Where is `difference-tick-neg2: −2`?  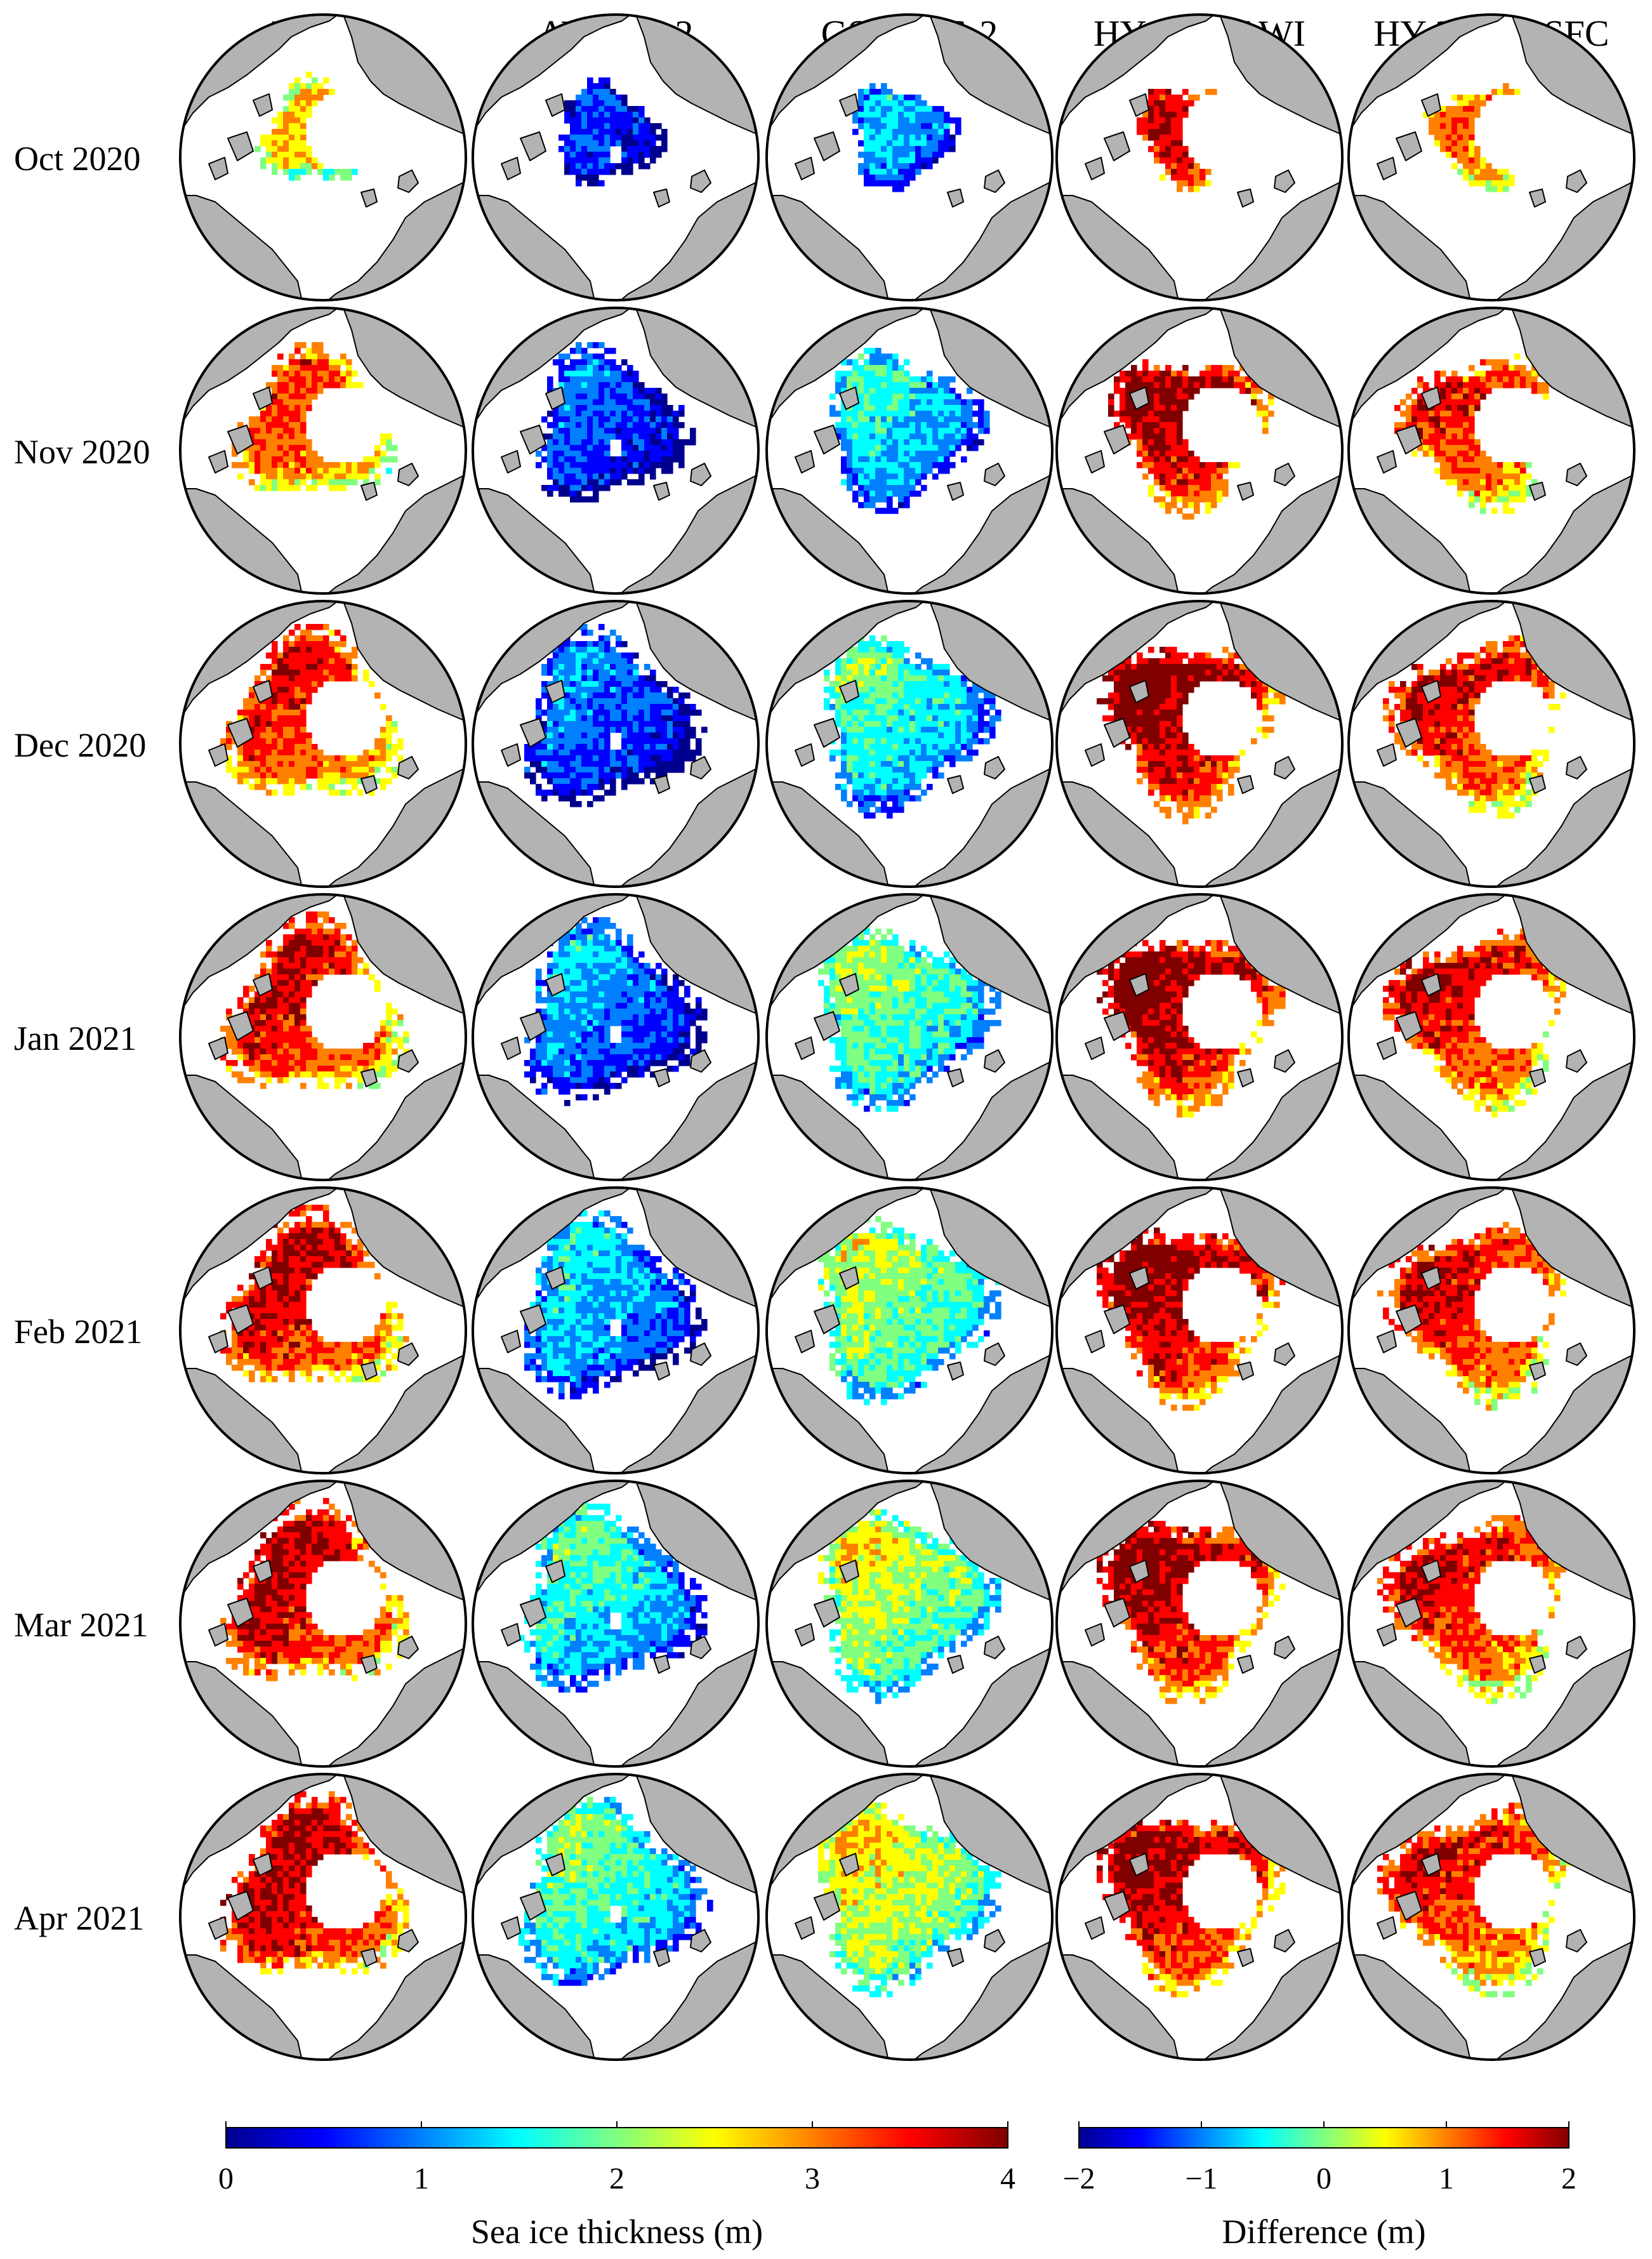 difference-tick-neg2: −2 is located at coordinates (1078, 2179).